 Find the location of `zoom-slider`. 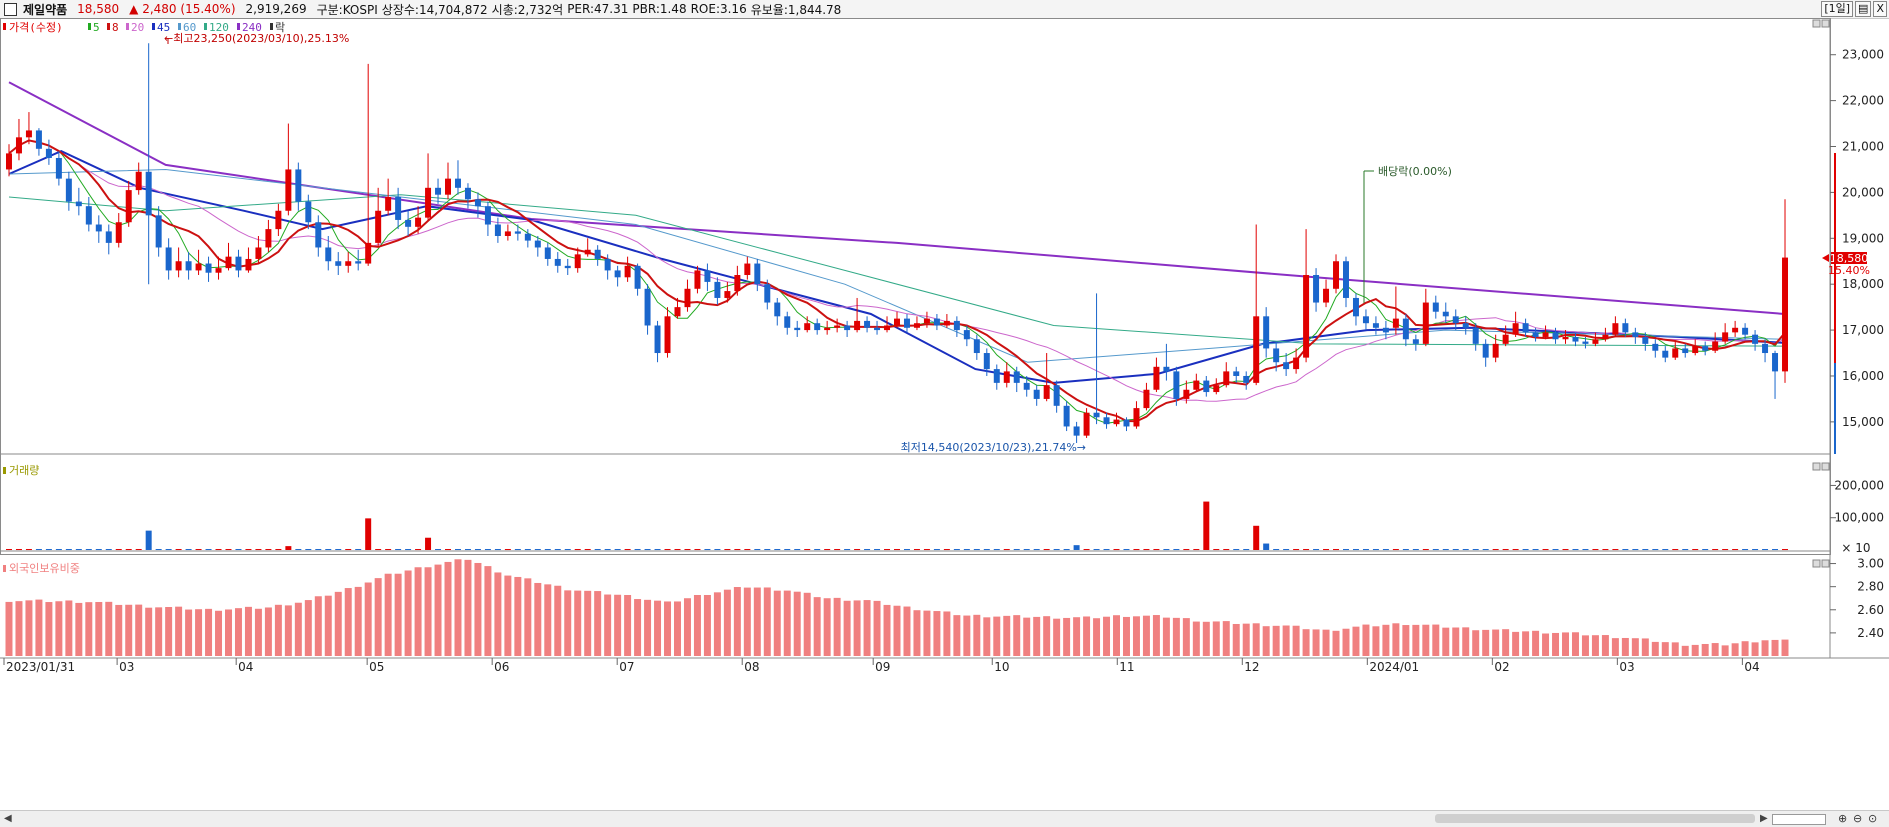

zoom-slider is located at coordinates (1799, 819).